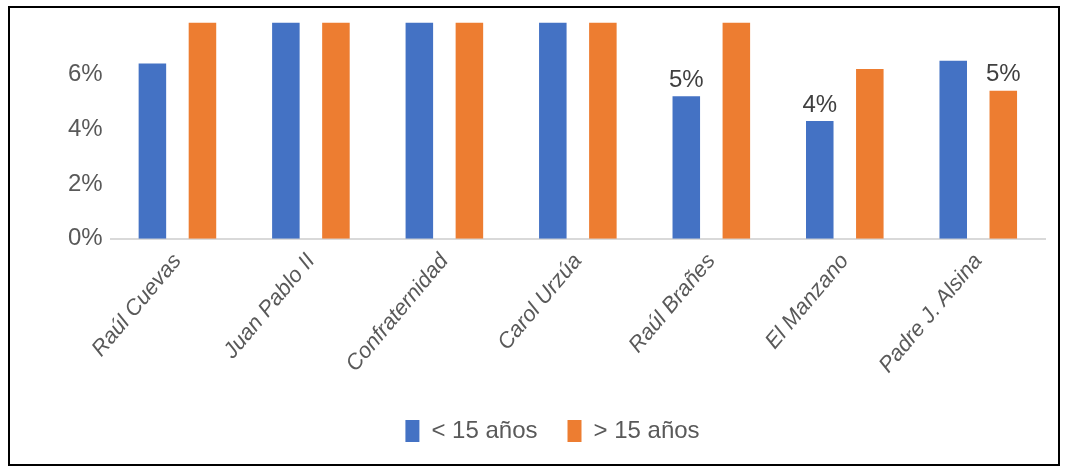  Describe the element at coordinates (85, 237) in the screenshot. I see `y-tick-label: 0%` at that location.